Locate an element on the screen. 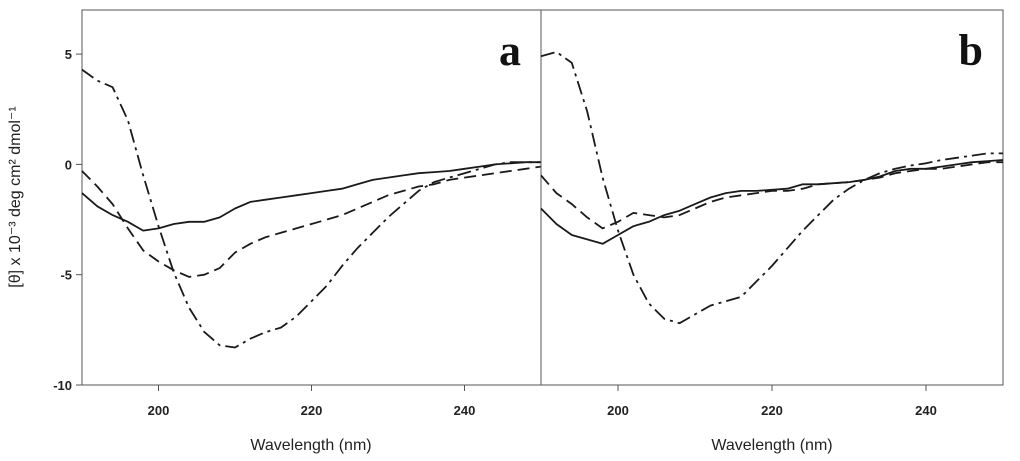  series-line-dashed-a is located at coordinates (311, 221).